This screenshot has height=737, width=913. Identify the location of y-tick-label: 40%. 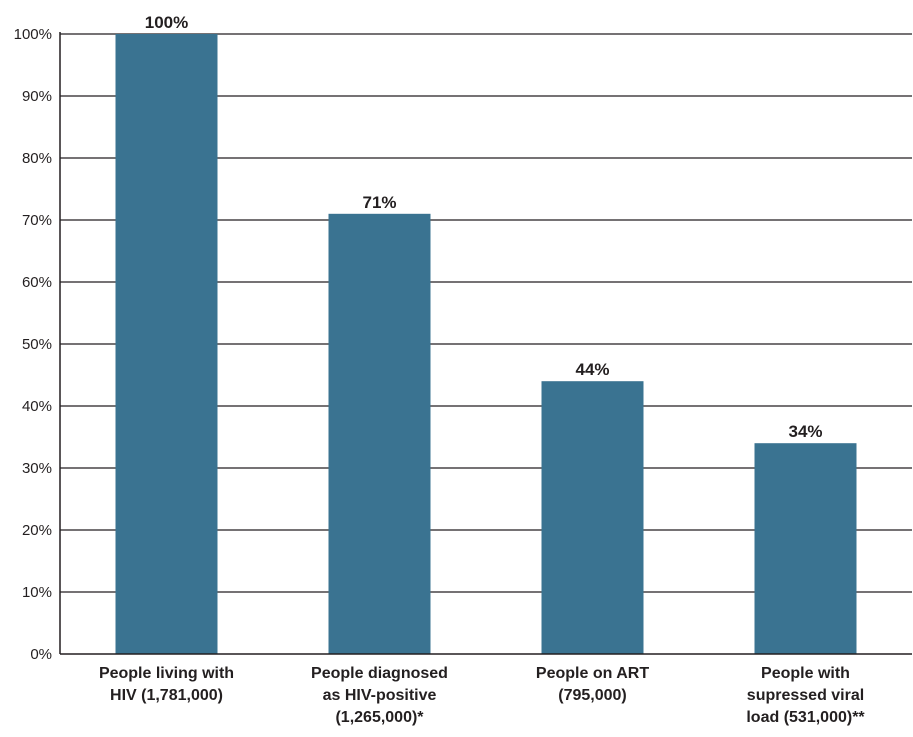
(37, 406).